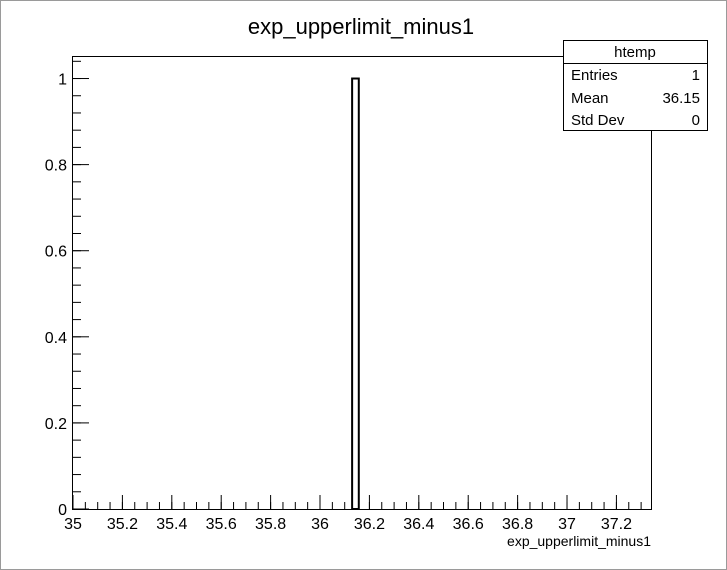 Image resolution: width=727 pixels, height=570 pixels. What do you see at coordinates (681, 98) in the screenshot?
I see `stats-value-mean: 36.15` at bounding box center [681, 98].